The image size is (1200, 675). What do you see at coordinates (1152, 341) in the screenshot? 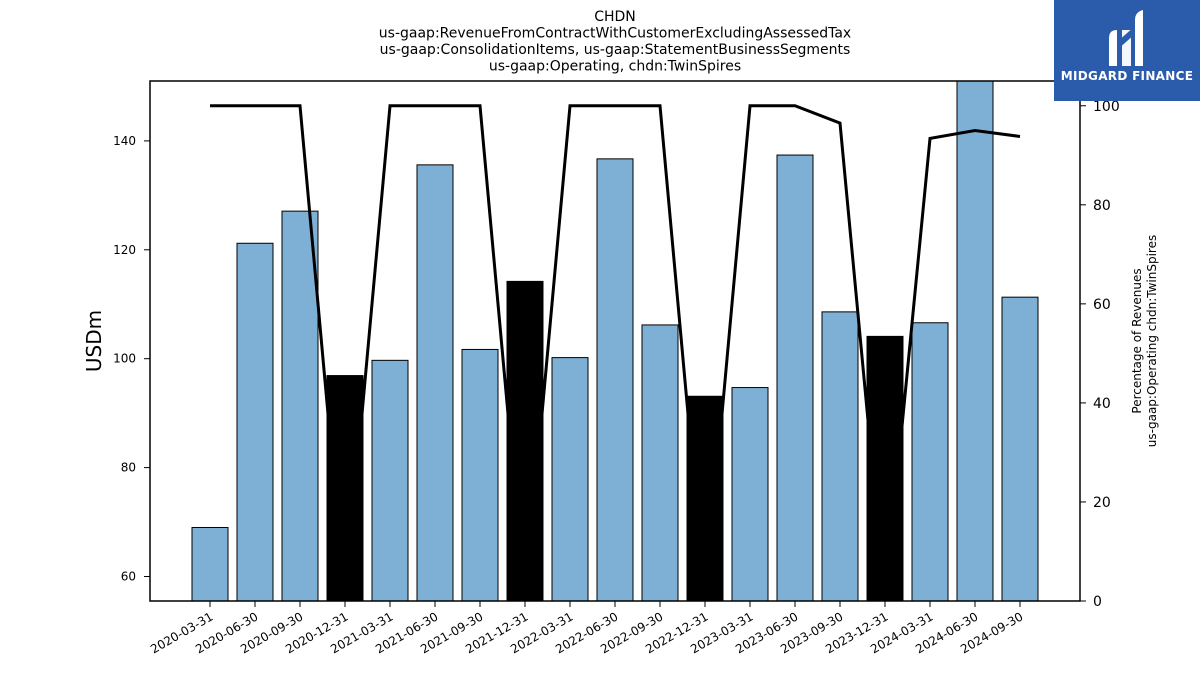
I see `y-axis-label-right-line2: us-gaap:Operating chdn:TwinSpires` at bounding box center [1152, 341].